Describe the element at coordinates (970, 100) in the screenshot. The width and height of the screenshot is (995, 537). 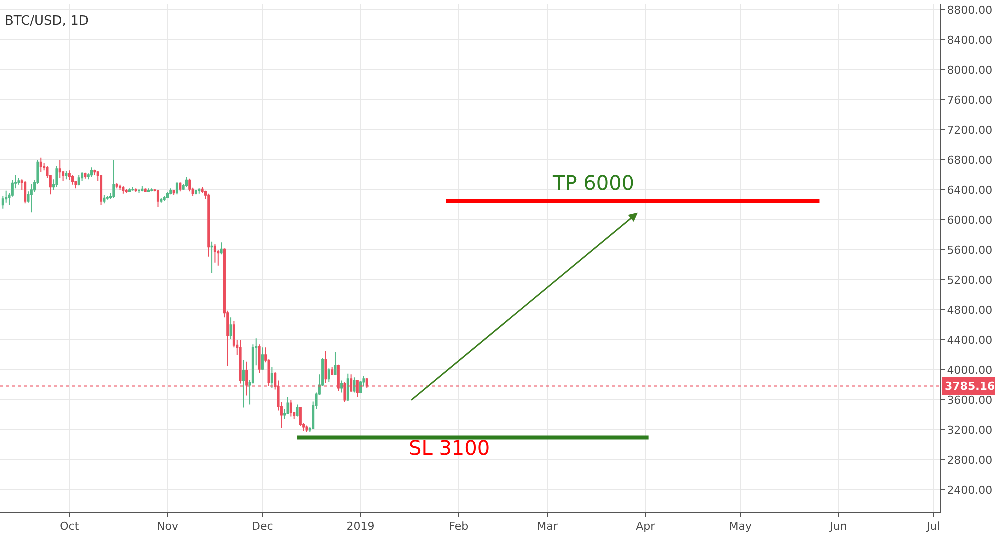
I see `y-tick-label: 7600.00` at that location.